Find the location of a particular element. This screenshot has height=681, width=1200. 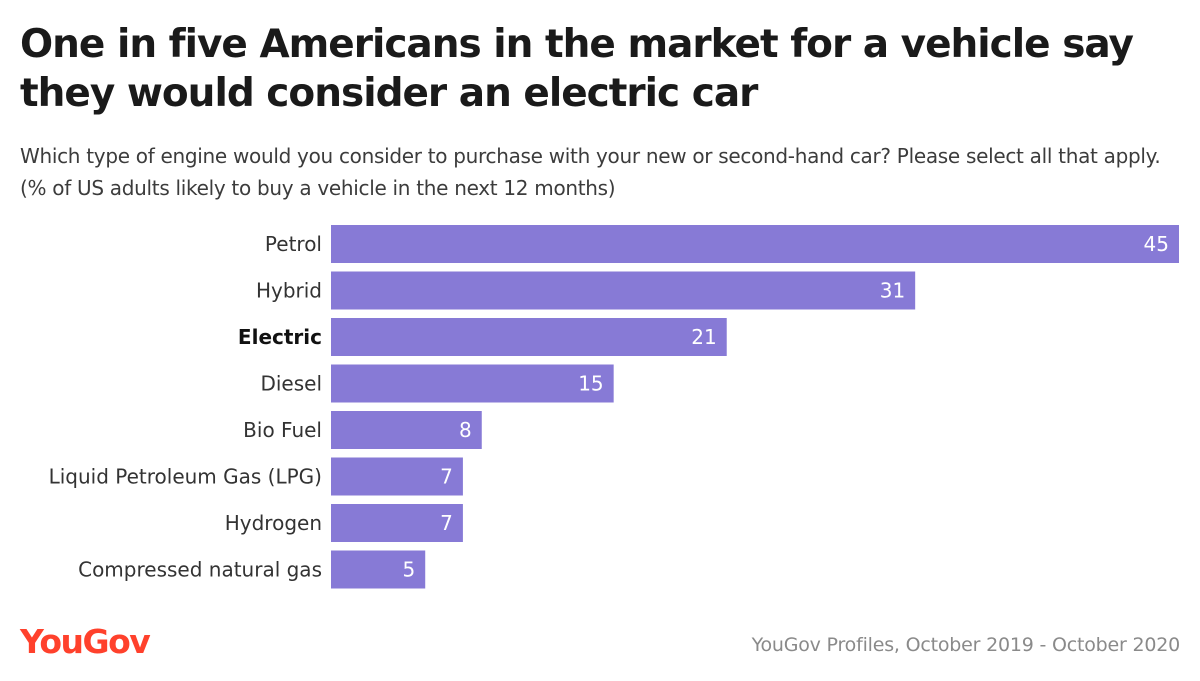

yougov-logo: YouGov is located at coordinates (85, 641).